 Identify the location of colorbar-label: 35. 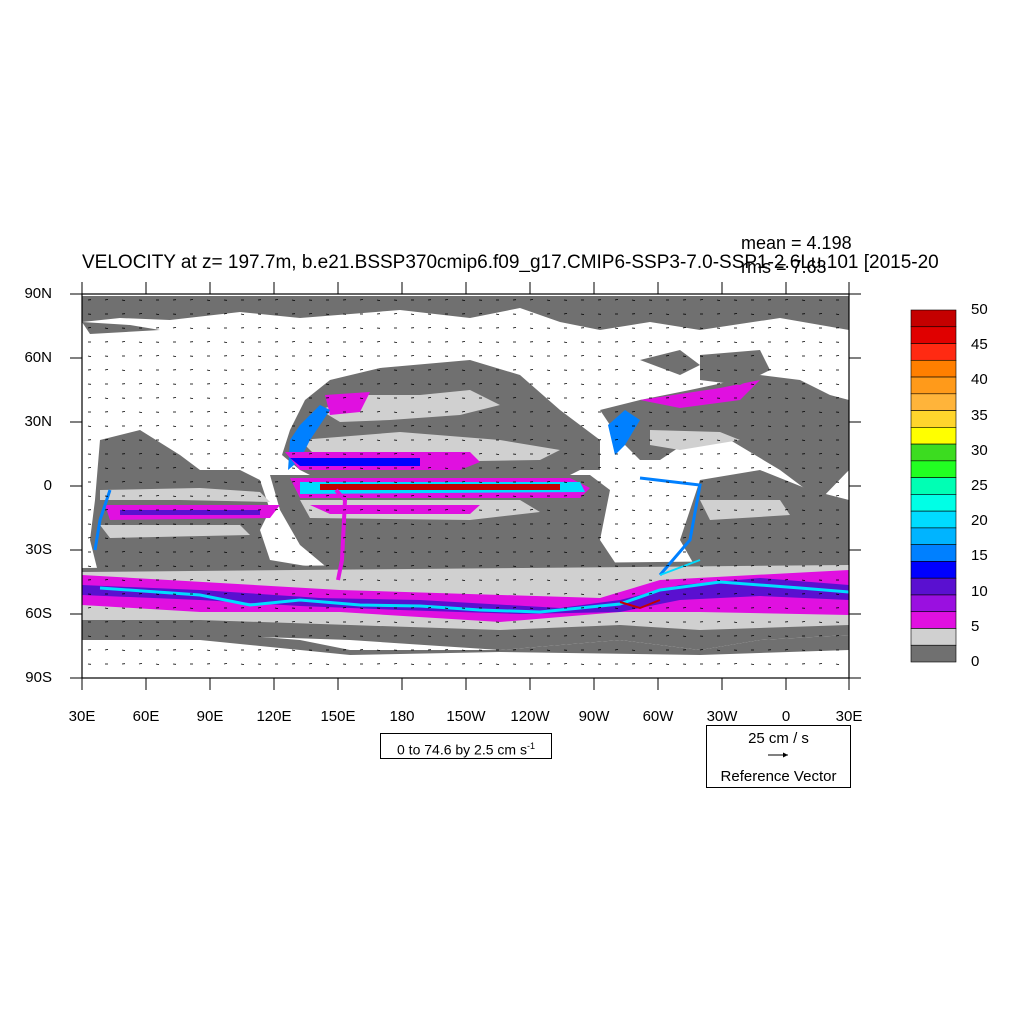
(979, 415).